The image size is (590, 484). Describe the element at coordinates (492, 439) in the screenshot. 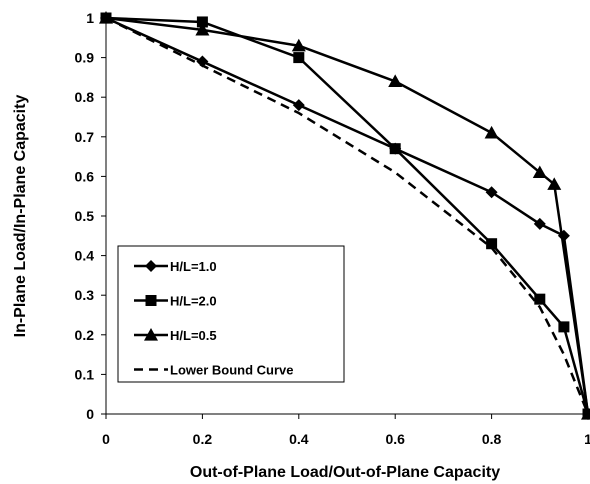

I see `x-tick-label: 0.8` at that location.